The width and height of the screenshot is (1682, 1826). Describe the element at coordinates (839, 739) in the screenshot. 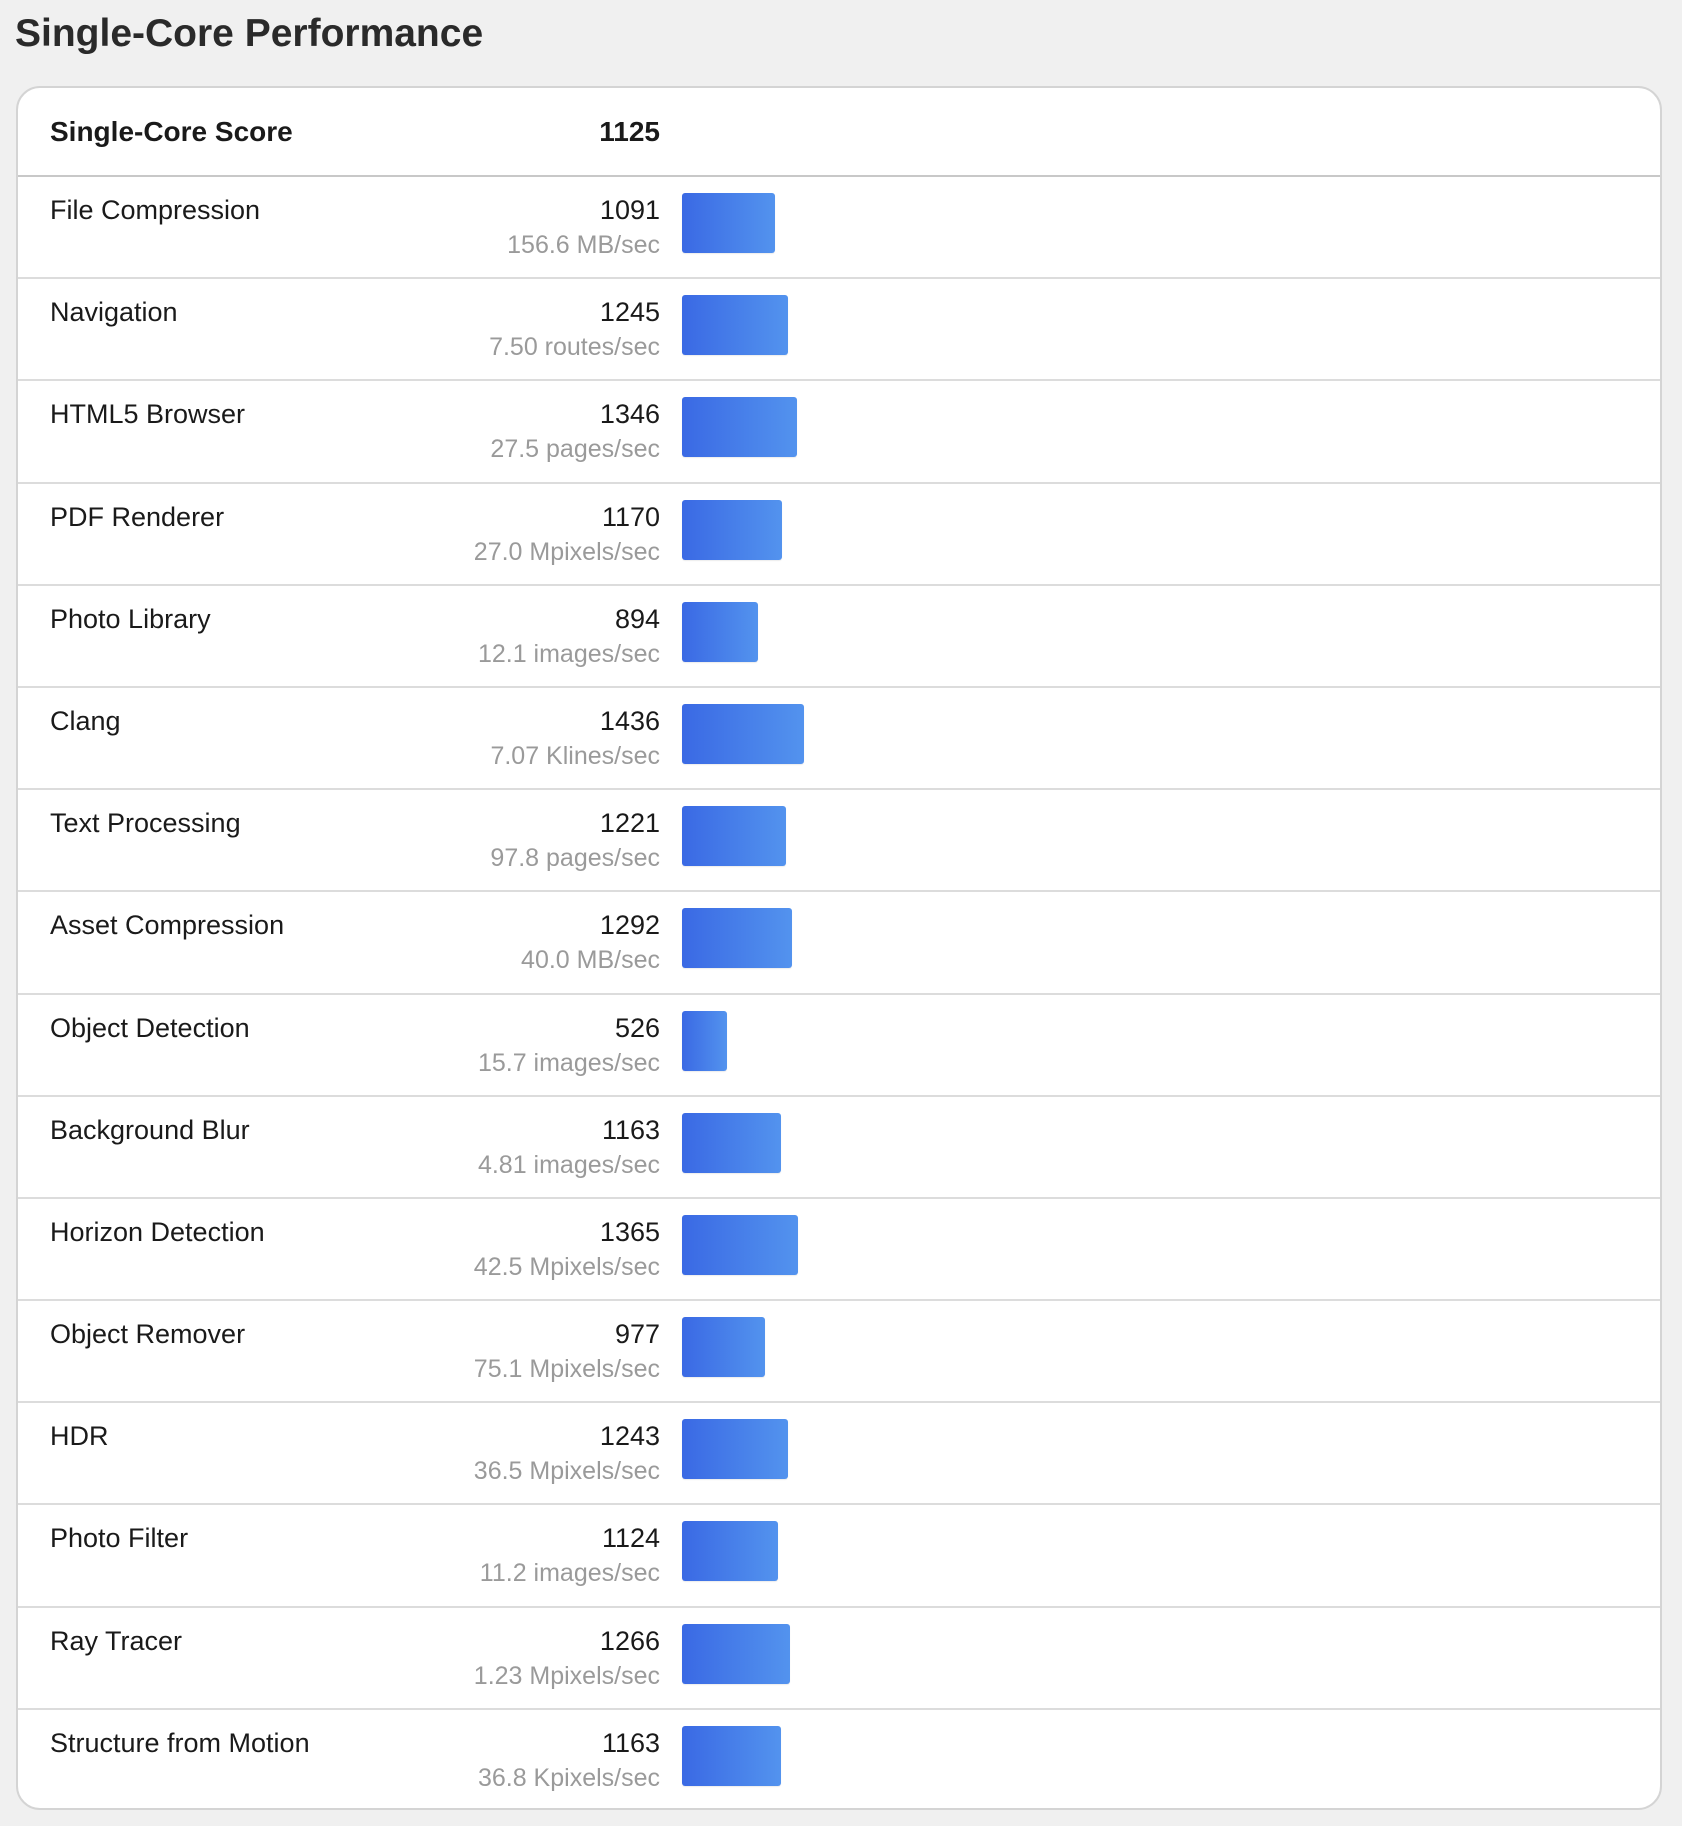

I see `table-row: Clang 1436 7.07 Klines/sec` at that location.